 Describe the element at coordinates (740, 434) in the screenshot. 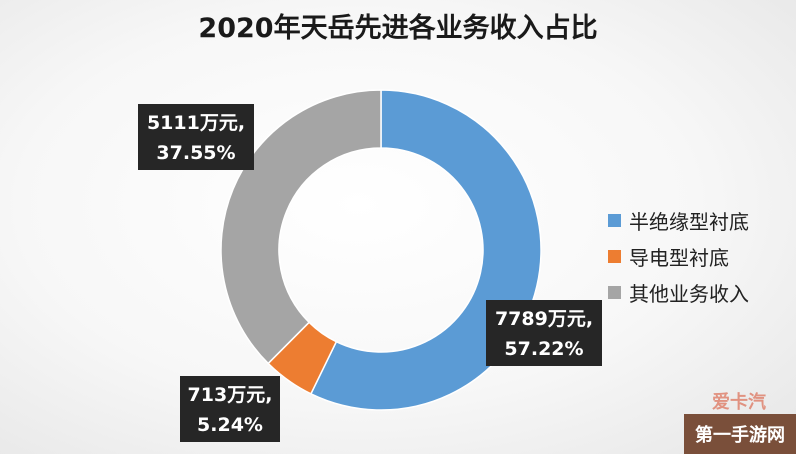

I see `site-watermark: 第一手游网` at that location.